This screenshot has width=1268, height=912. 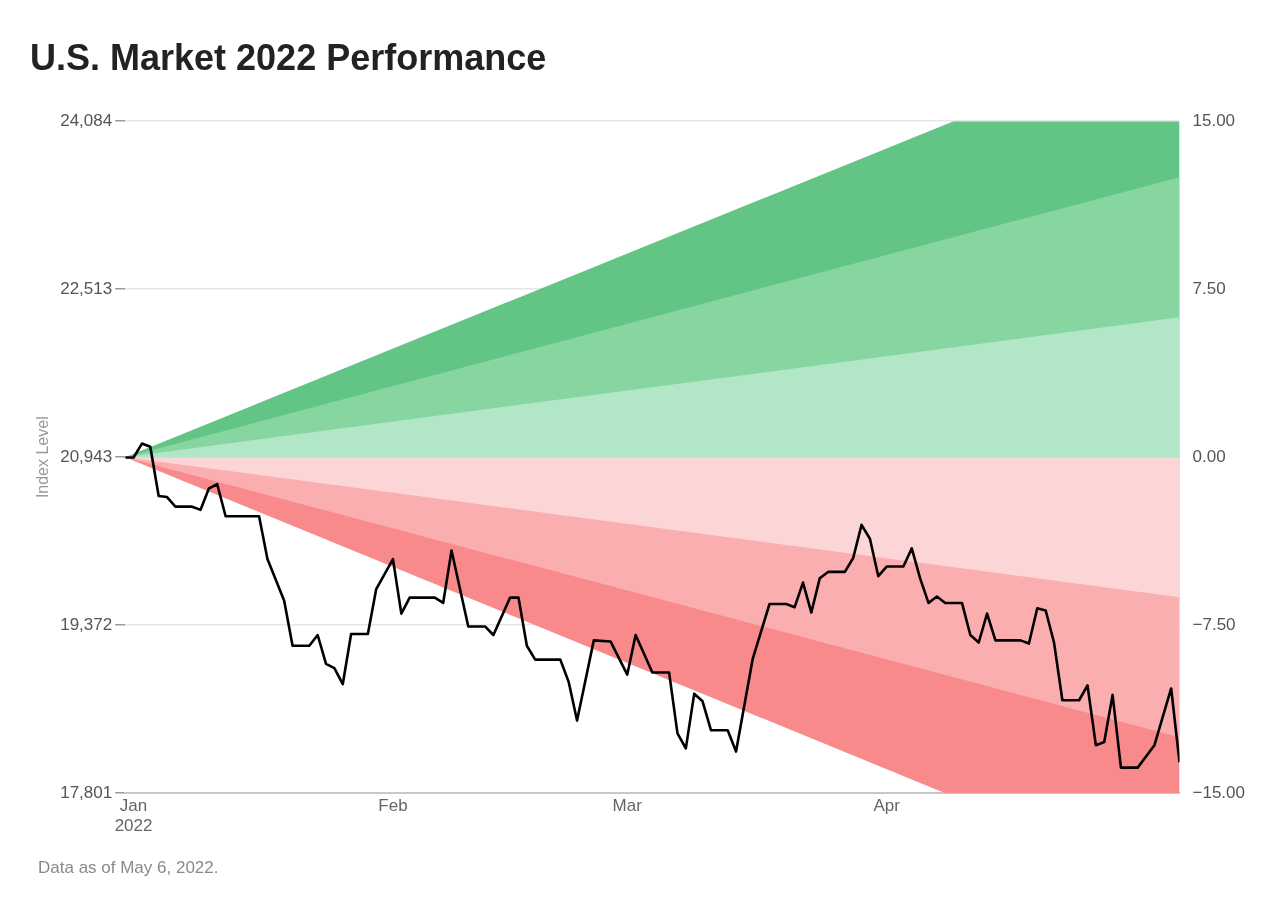 What do you see at coordinates (86, 456) in the screenshot?
I see `y-tick-label: 20,943` at bounding box center [86, 456].